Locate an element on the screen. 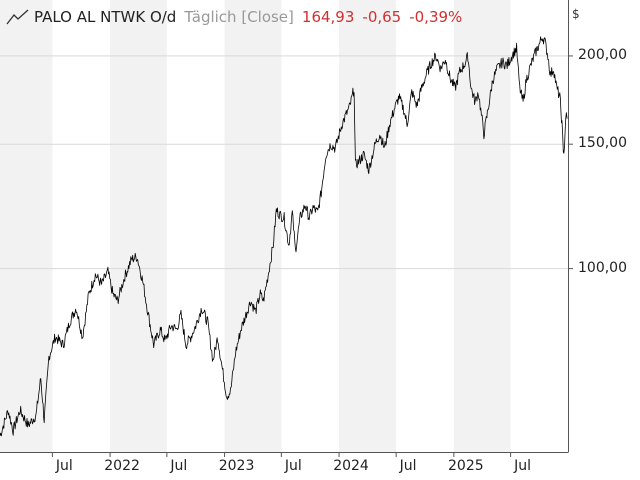 The image size is (640, 480). y-tick-label: 150,00 is located at coordinates (602, 143).